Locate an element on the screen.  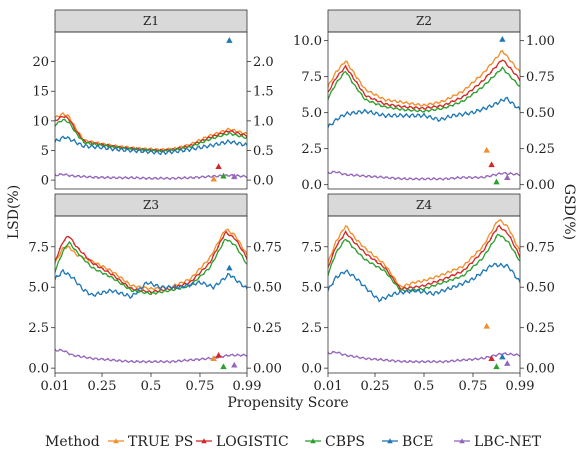
line-z4-cbps is located at coordinates (424, 263).